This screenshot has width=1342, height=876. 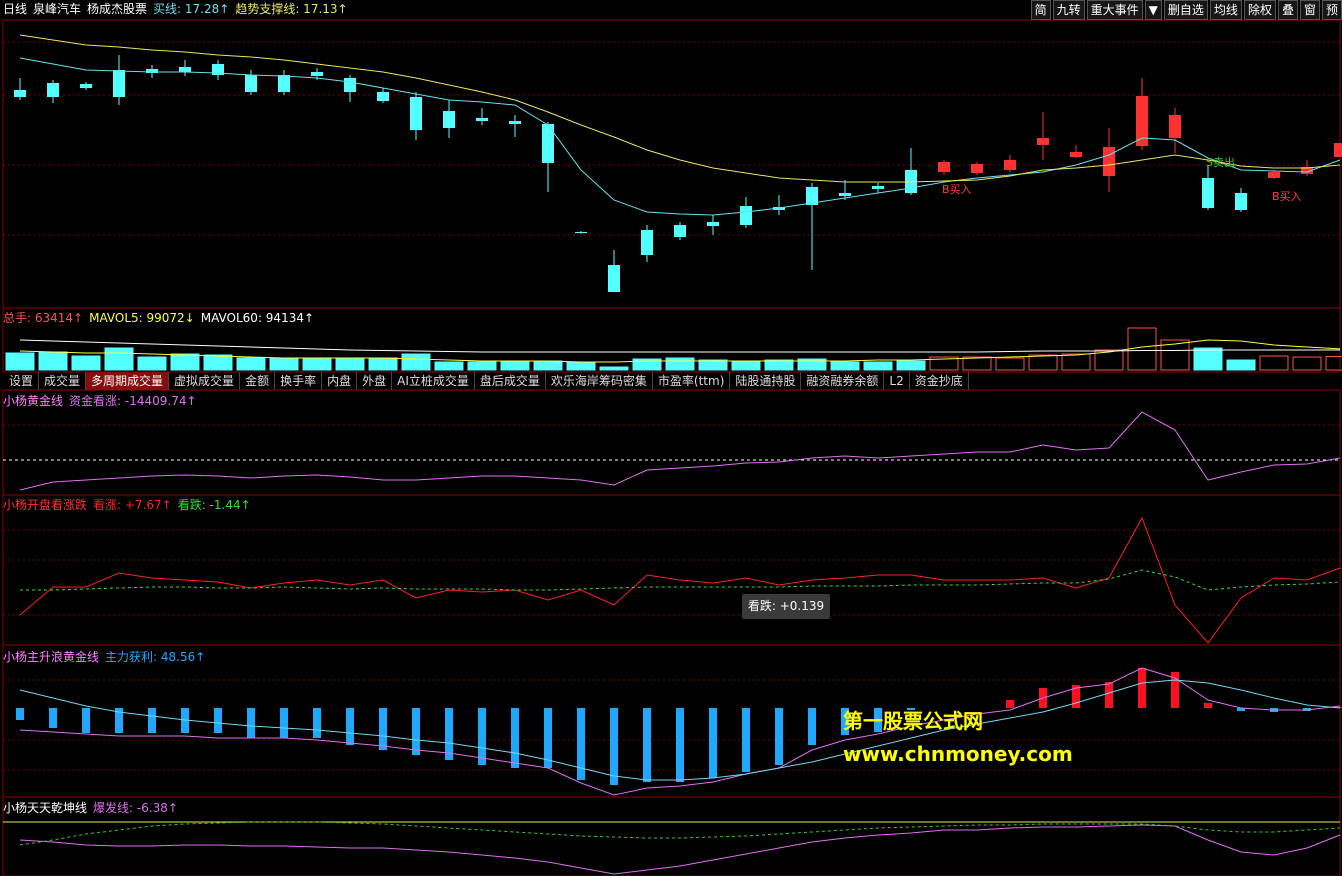 I want to click on tab: 市盈率(ttm), so click(x=692, y=381).